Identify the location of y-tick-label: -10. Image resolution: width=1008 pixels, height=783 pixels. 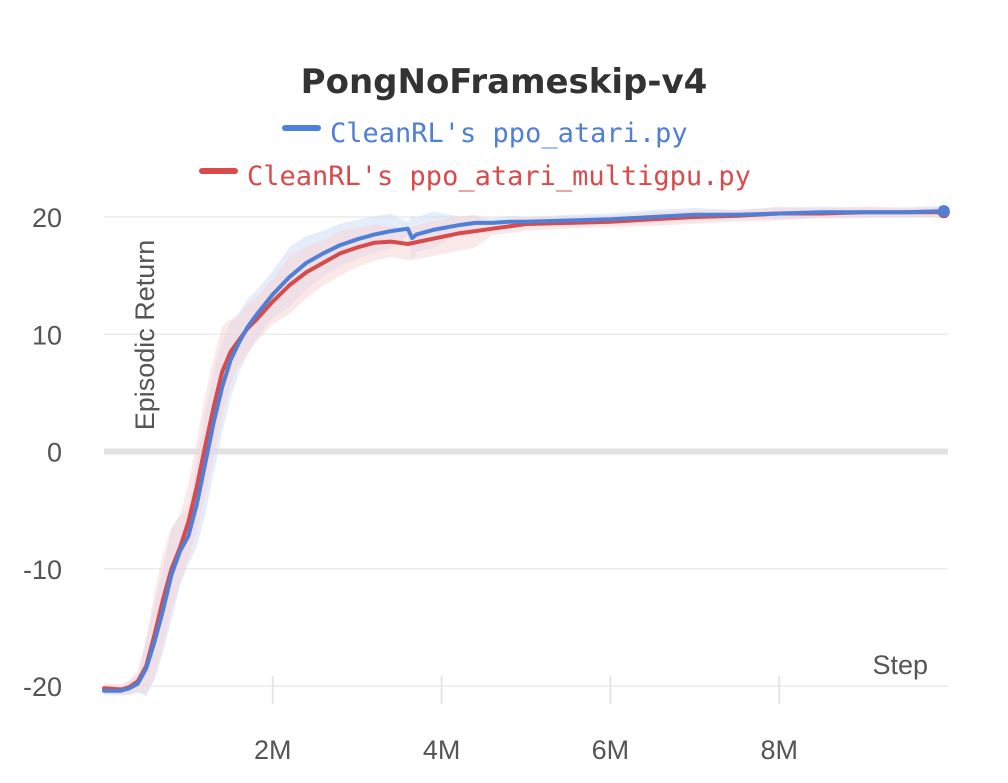
(42, 570).